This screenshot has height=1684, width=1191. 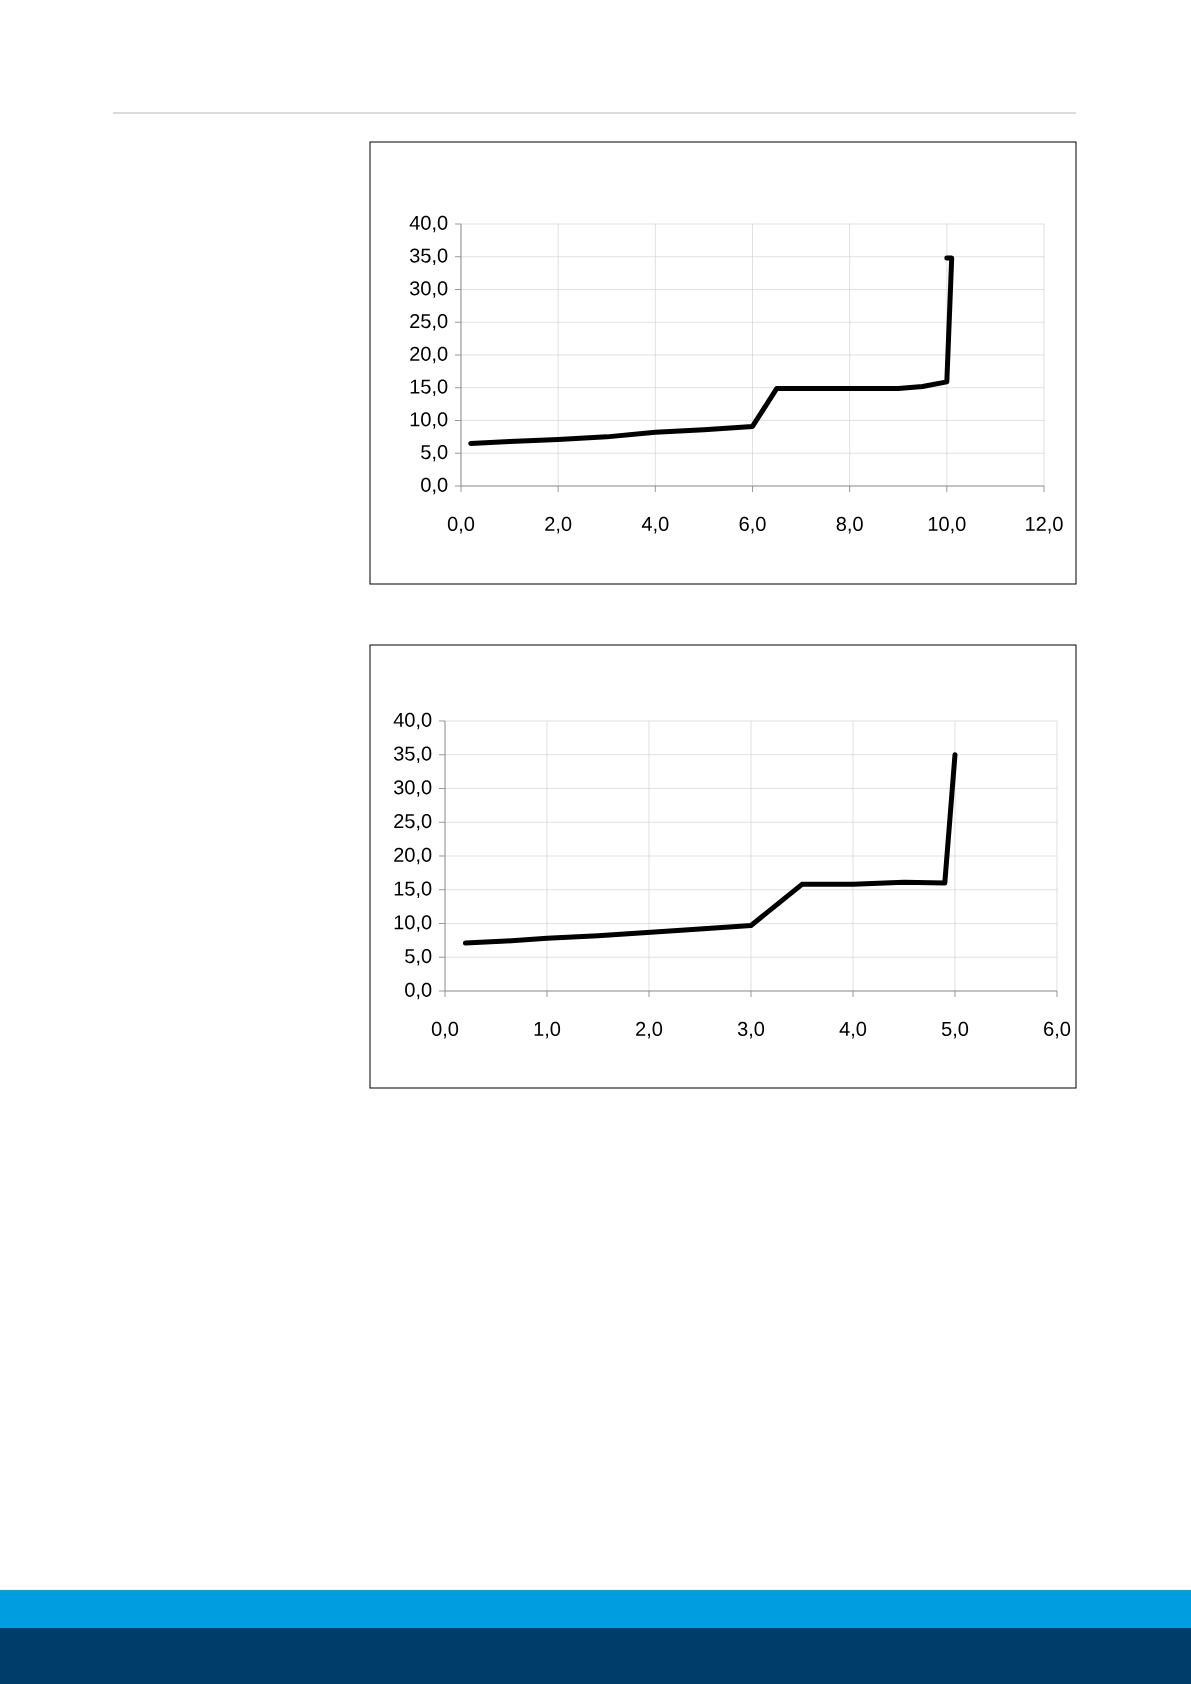 What do you see at coordinates (849, 525) in the screenshot?
I see `x-tick-label: 8,0` at bounding box center [849, 525].